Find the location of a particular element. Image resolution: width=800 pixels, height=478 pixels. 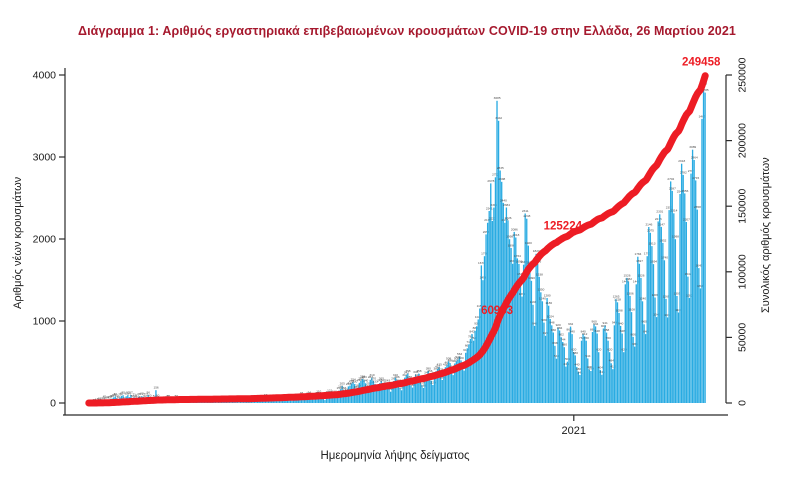

svg-text: 1482 is located at coordinates (628, 279).